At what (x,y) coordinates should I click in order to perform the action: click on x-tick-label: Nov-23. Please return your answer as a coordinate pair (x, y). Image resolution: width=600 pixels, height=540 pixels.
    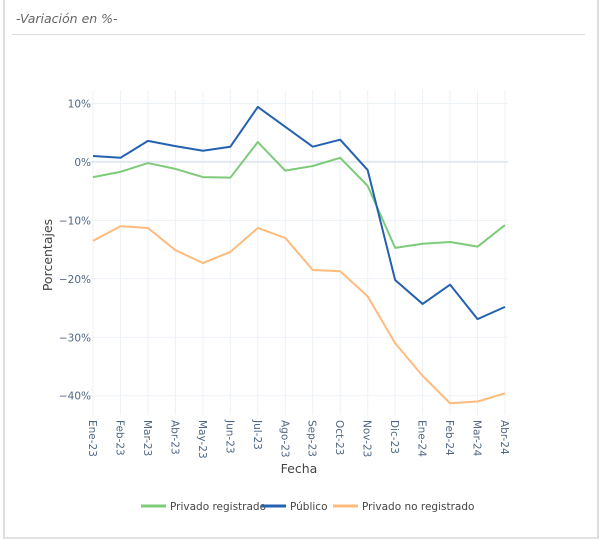
    Looking at the image, I should click on (367, 438).